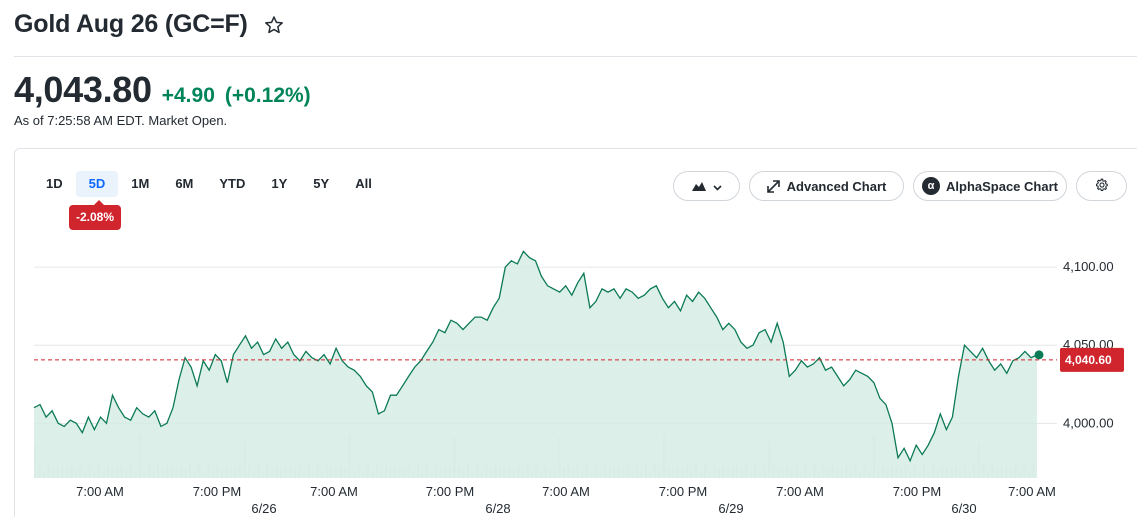 The width and height of the screenshot is (1137, 517). What do you see at coordinates (931, 186) in the screenshot?
I see `alphaspace-icon: α` at bounding box center [931, 186].